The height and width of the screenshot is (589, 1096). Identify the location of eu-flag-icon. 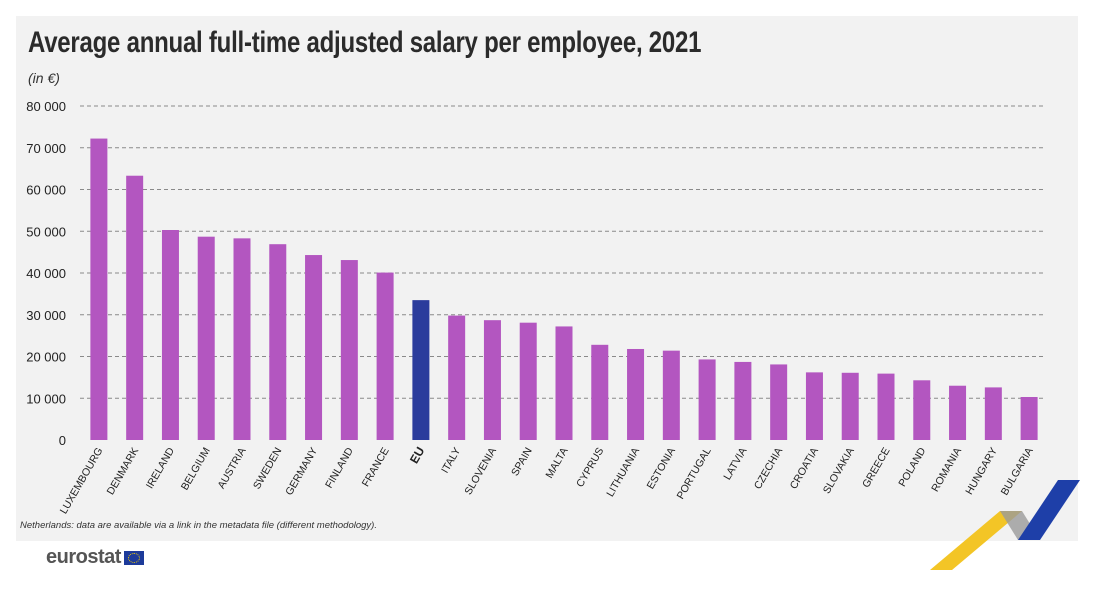
(133, 557).